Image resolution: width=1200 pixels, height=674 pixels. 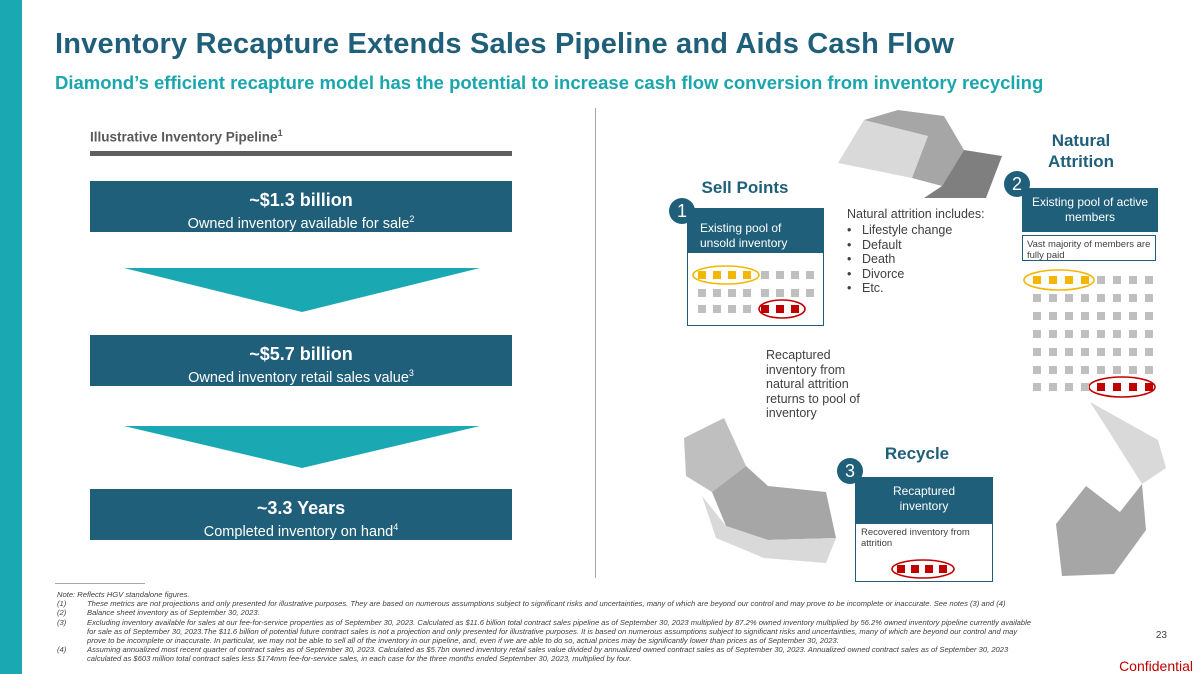 What do you see at coordinates (1111, 489) in the screenshot?
I see `cycle-arrow-right` at bounding box center [1111, 489].